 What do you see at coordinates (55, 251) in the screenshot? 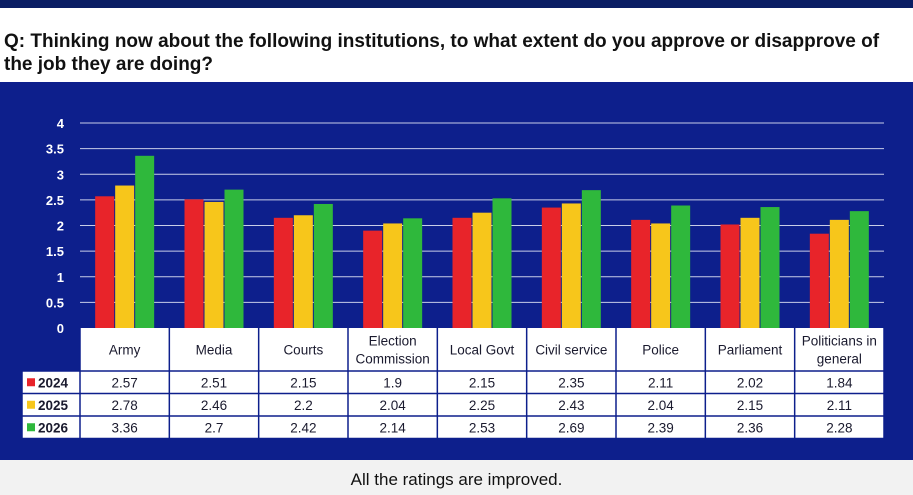
I see `y-tick-label: 1.5` at bounding box center [55, 251].